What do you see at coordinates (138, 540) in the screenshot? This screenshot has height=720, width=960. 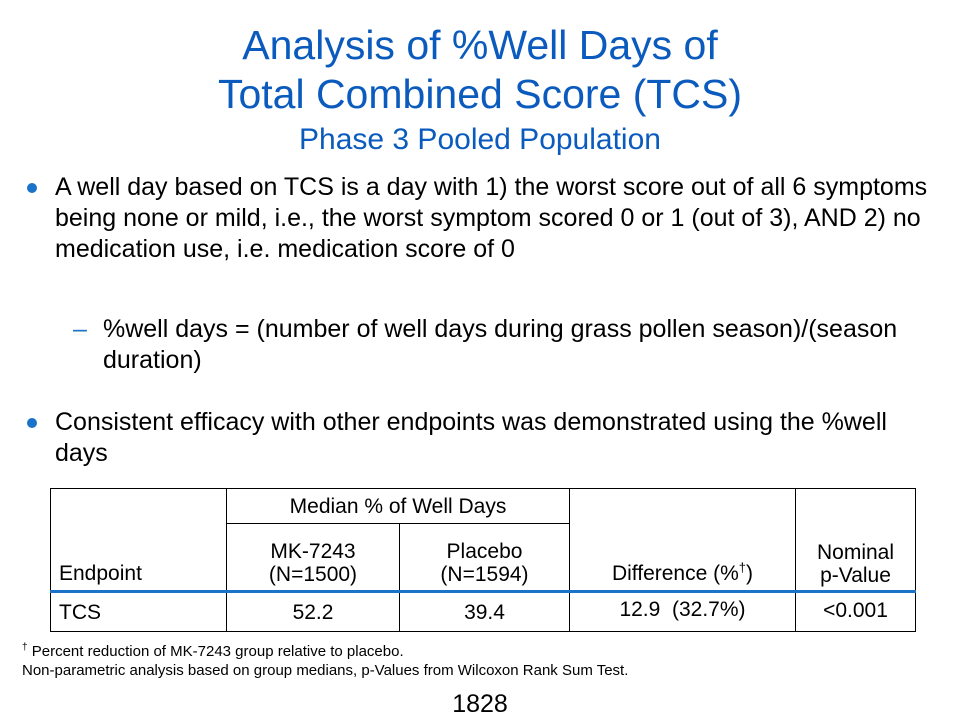 I see `header-endpoint: Endpoint` at bounding box center [138, 540].